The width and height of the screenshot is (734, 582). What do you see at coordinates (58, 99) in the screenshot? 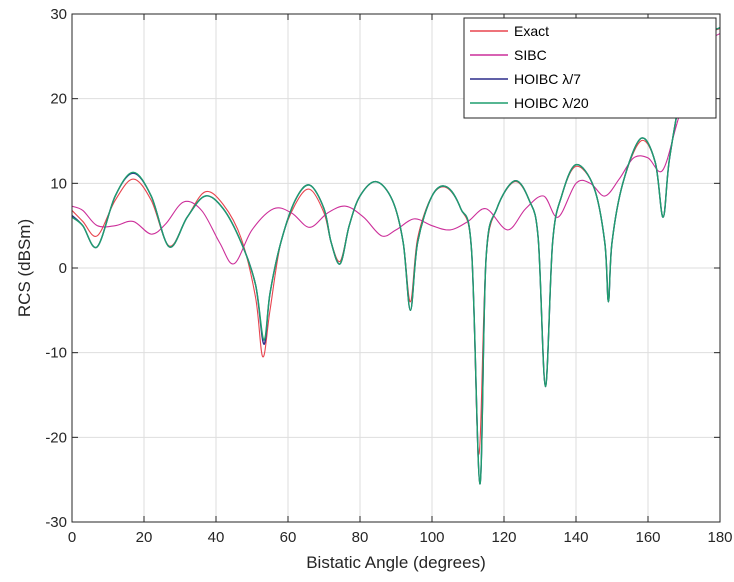
I see `y-tick-label: 20` at bounding box center [58, 99].